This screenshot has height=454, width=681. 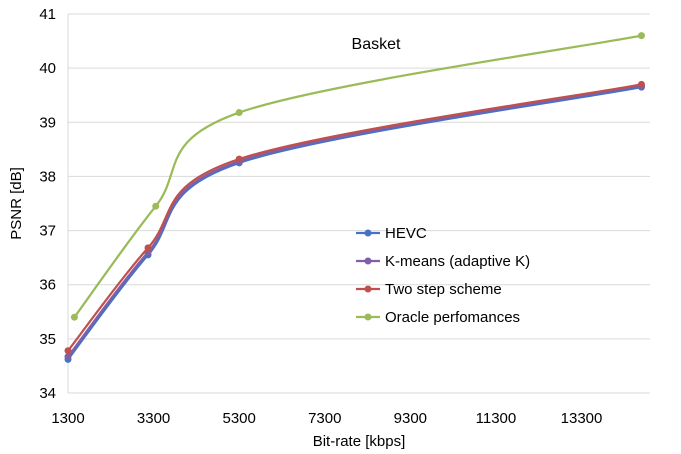 What do you see at coordinates (238, 418) in the screenshot?
I see `x-tick-label: 5300` at bounding box center [238, 418].